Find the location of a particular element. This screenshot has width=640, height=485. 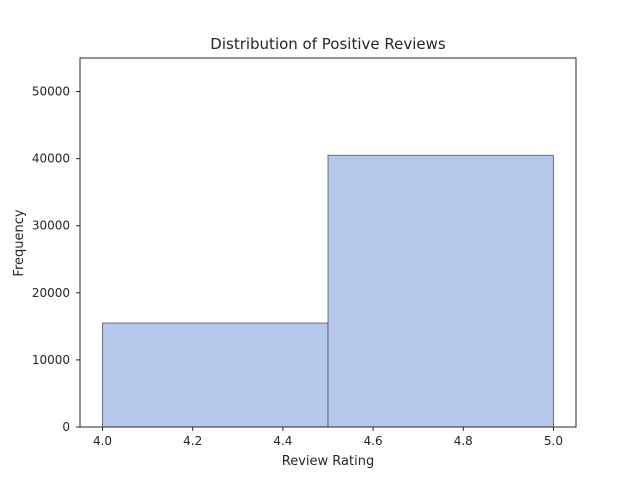

y-axis-label: Frequency is located at coordinates (19, 242).